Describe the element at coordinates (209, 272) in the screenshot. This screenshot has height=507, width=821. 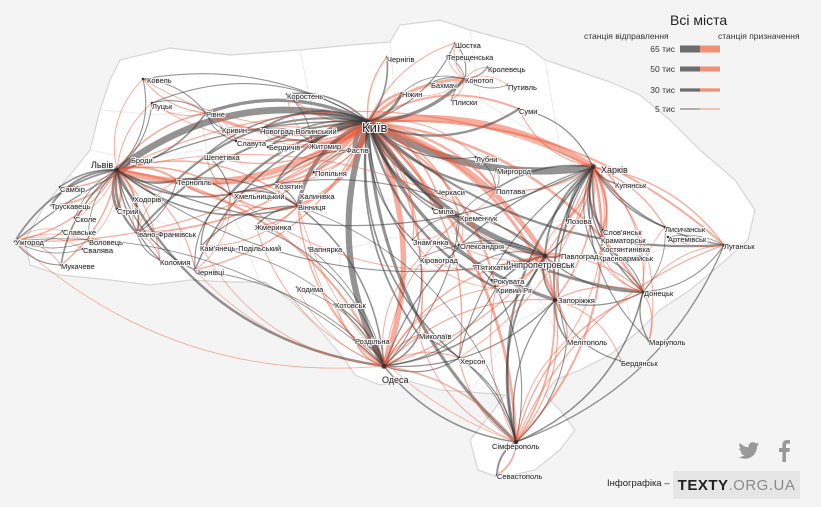
I see `city-label: Чернівці` at that location.